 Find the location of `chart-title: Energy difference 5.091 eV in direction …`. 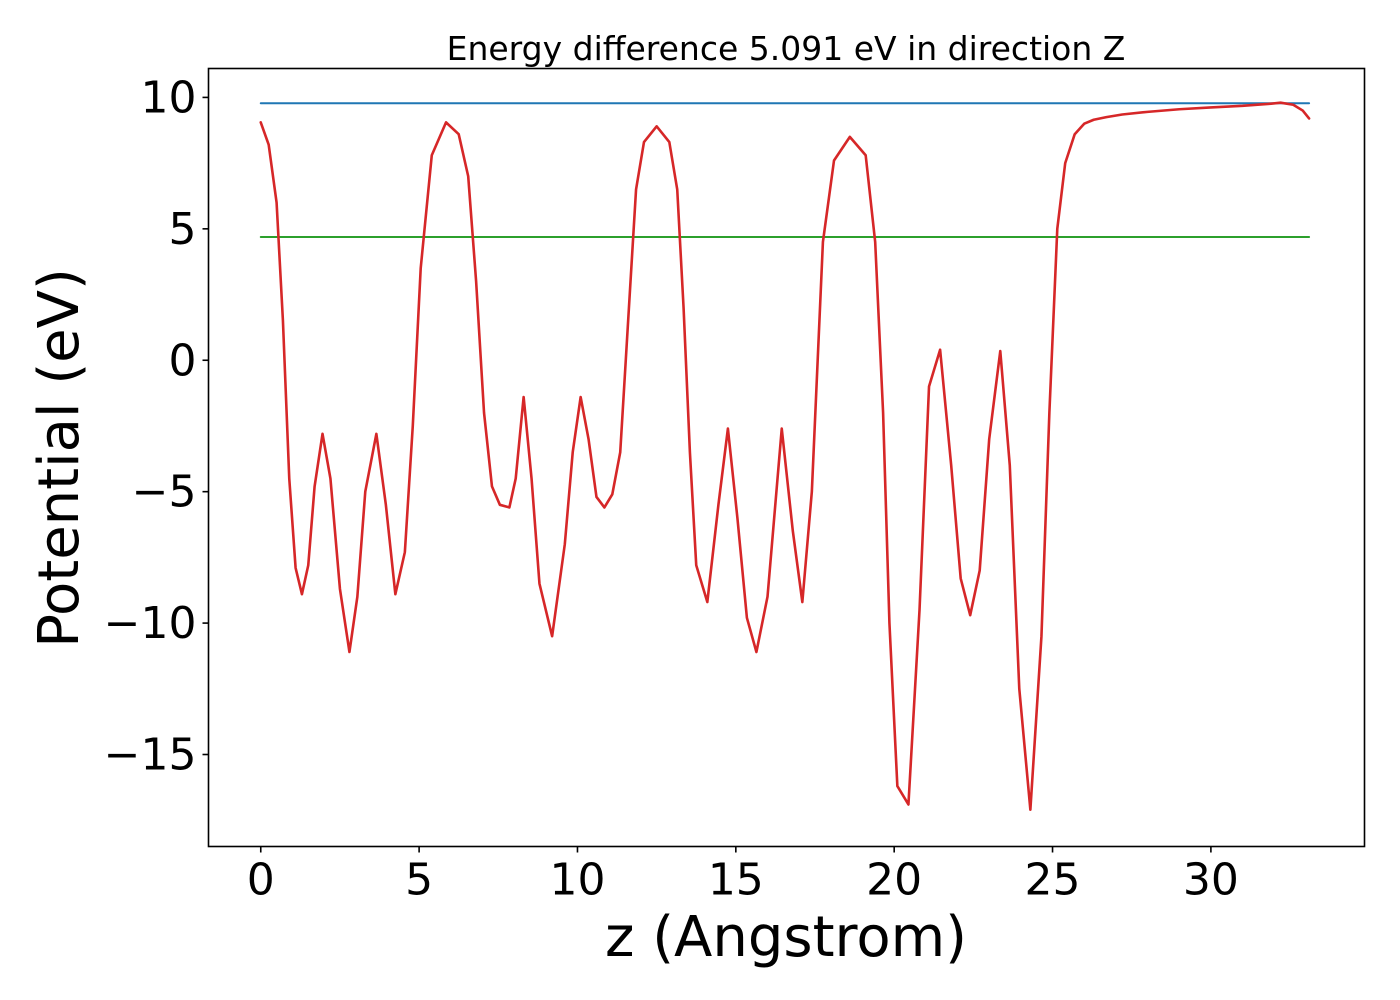

chart-title: Energy difference 5.091 eV in direction … is located at coordinates (786, 48).